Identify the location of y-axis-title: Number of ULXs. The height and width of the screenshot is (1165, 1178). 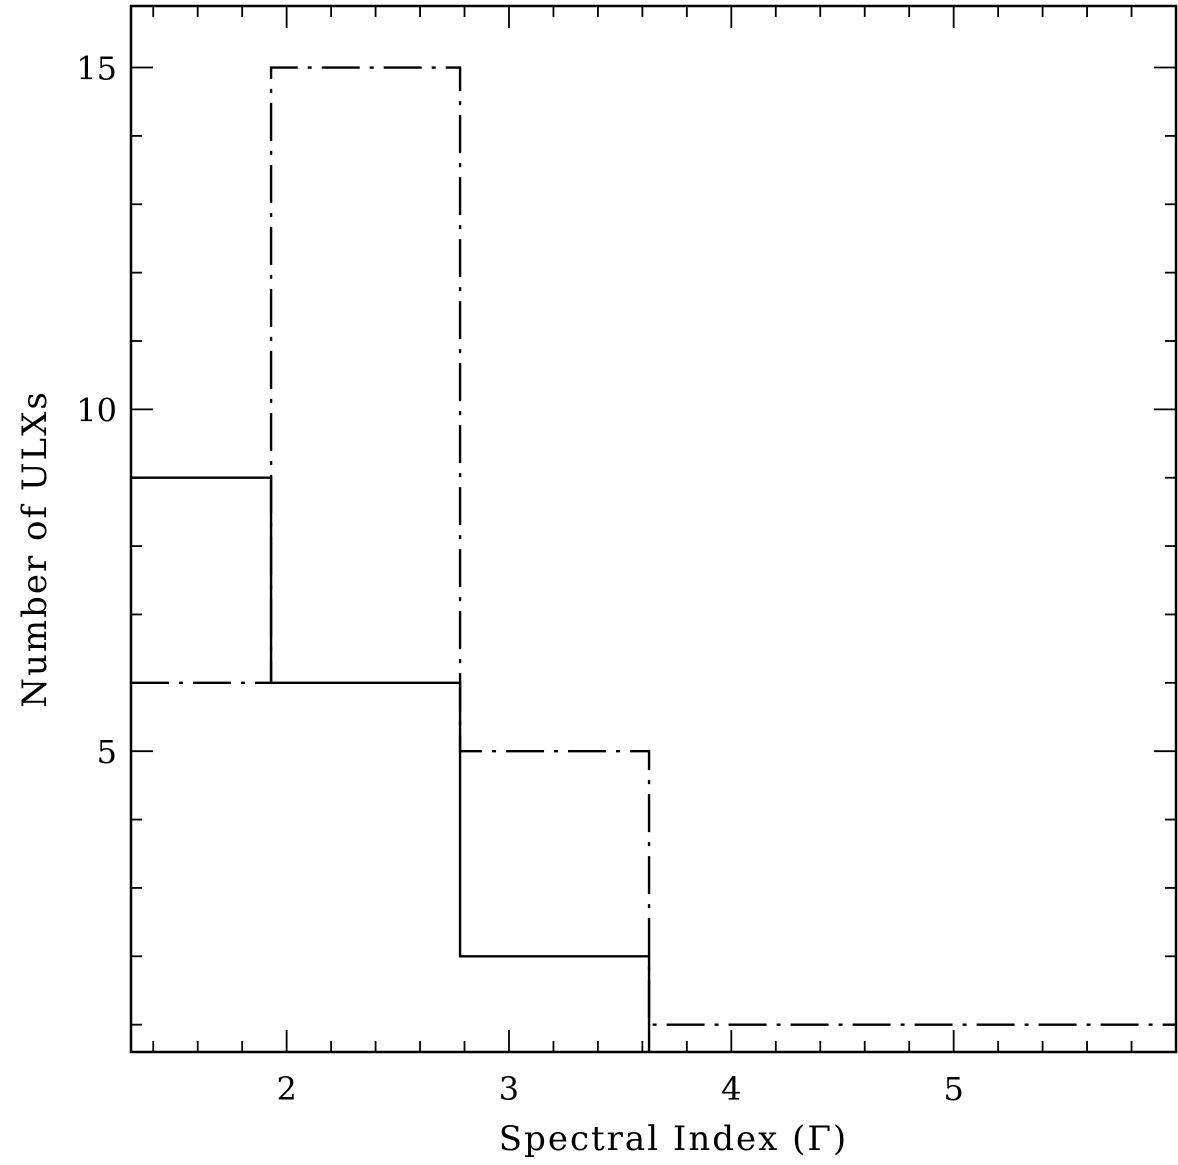
(35, 549).